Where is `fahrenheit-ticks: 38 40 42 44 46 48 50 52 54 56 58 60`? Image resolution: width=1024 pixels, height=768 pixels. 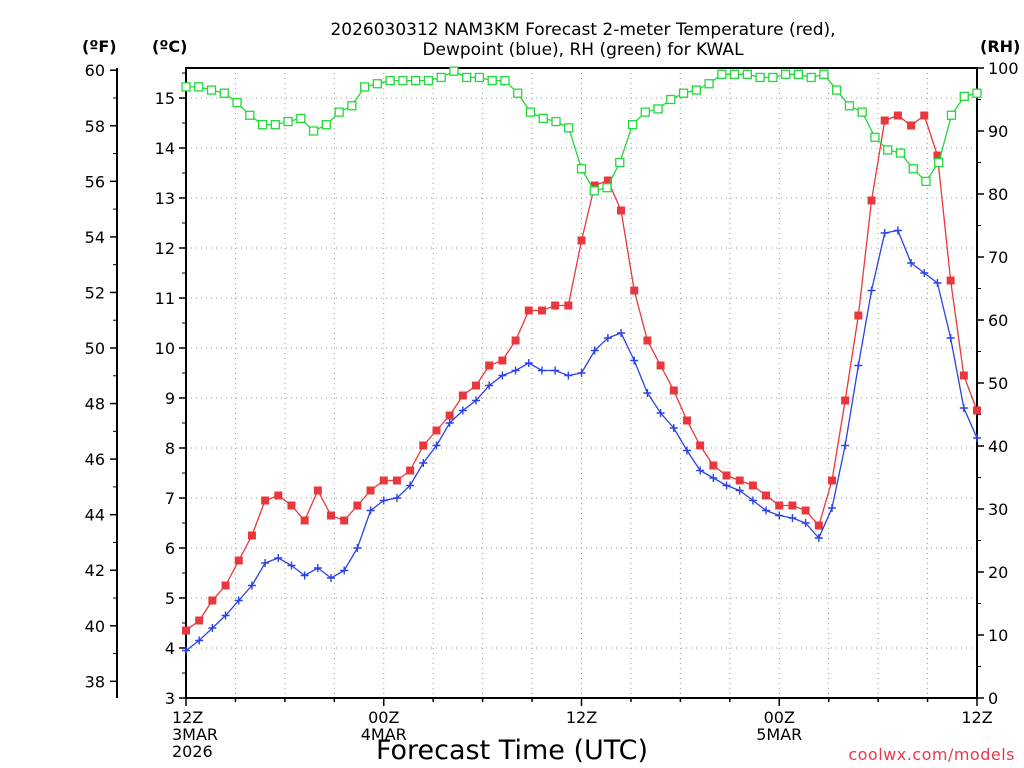 fahrenheit-ticks: 38 40 42 44 46 48 50 52 54 56 58 60 is located at coordinates (101, 376).